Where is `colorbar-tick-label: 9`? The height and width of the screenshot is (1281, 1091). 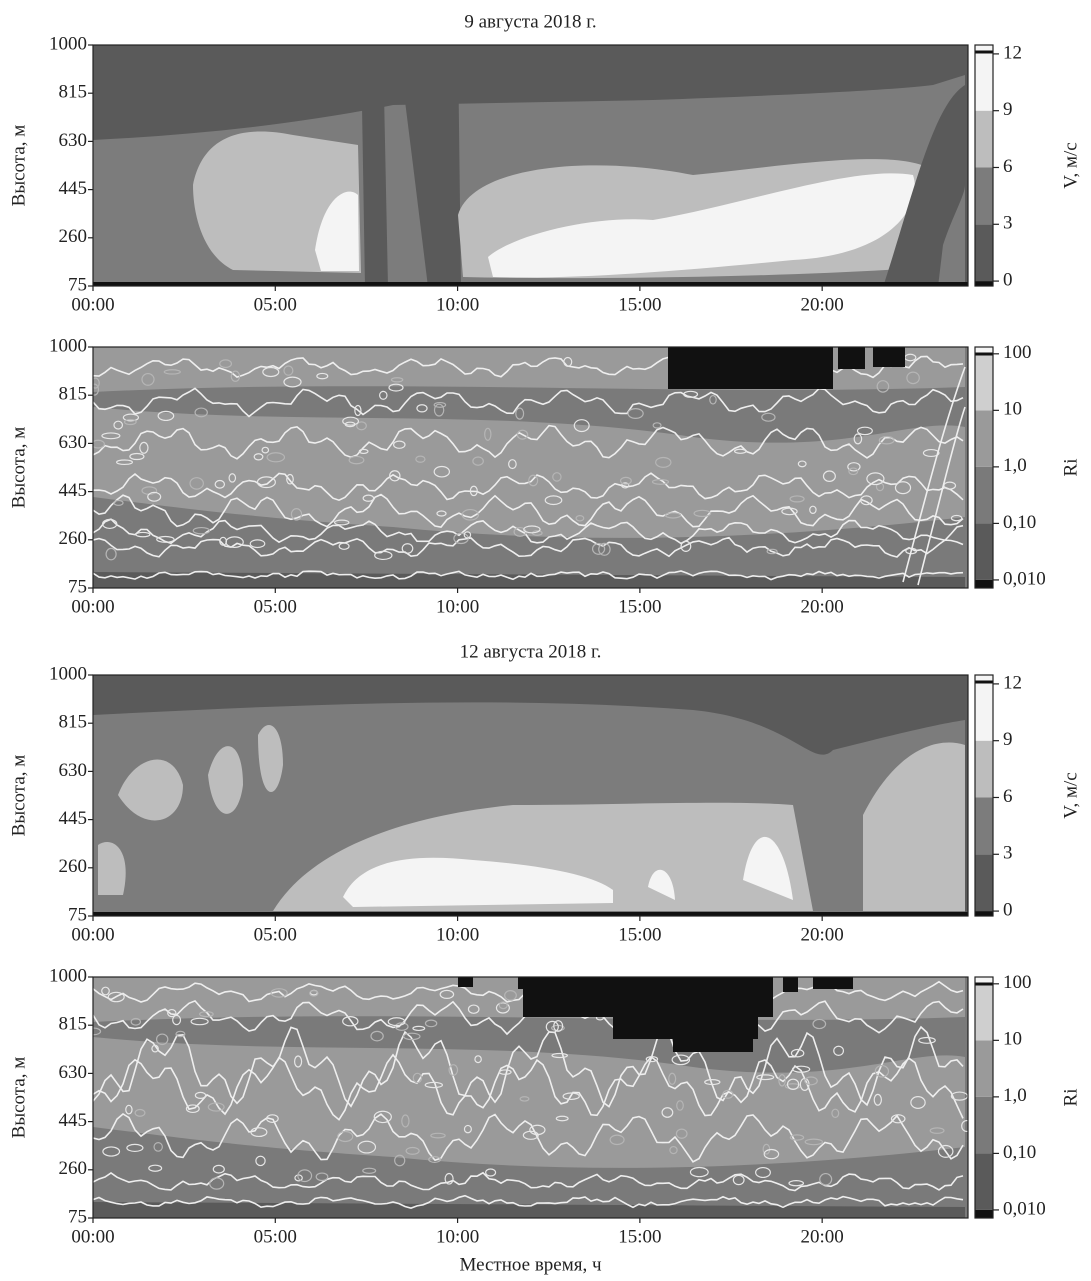
colorbar-tick-label: 9 is located at coordinates (1008, 109).